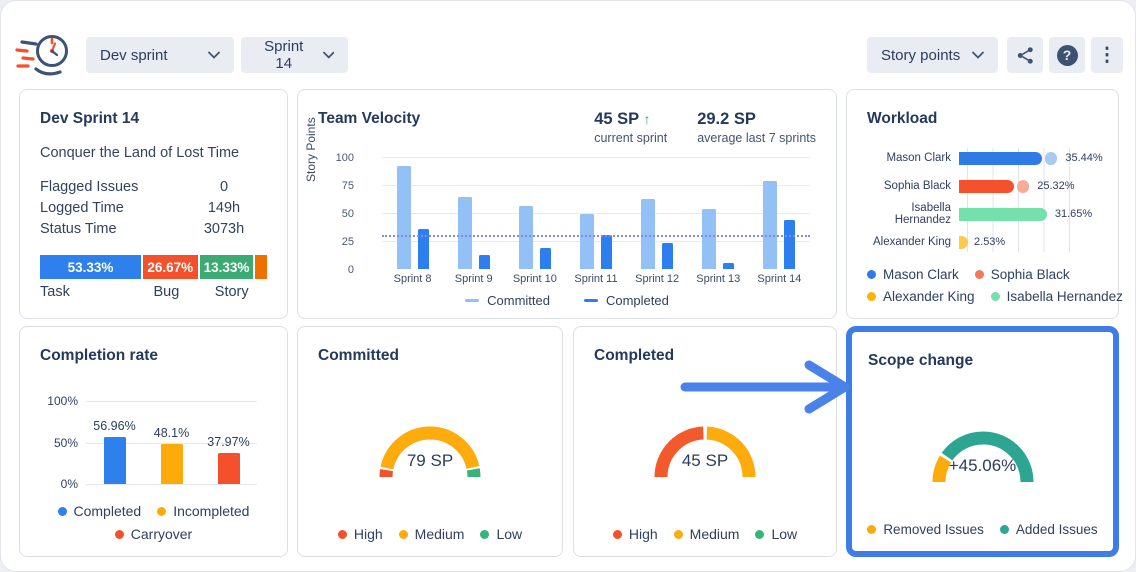 Image resolution: width=1136 pixels, height=572 pixels. Describe the element at coordinates (347, 242) in the screenshot. I see `y-axis-tick: 25` at that location.